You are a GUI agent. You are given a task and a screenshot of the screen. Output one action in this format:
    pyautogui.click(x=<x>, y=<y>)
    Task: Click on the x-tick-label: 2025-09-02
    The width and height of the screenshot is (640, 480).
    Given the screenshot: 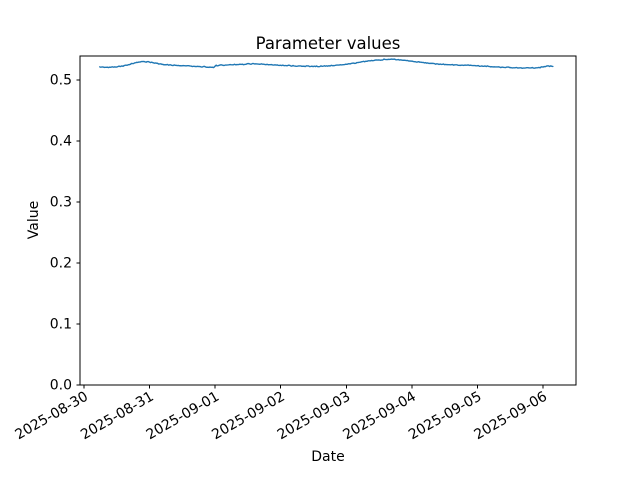 What is the action you would take?
    pyautogui.click(x=248, y=416)
    